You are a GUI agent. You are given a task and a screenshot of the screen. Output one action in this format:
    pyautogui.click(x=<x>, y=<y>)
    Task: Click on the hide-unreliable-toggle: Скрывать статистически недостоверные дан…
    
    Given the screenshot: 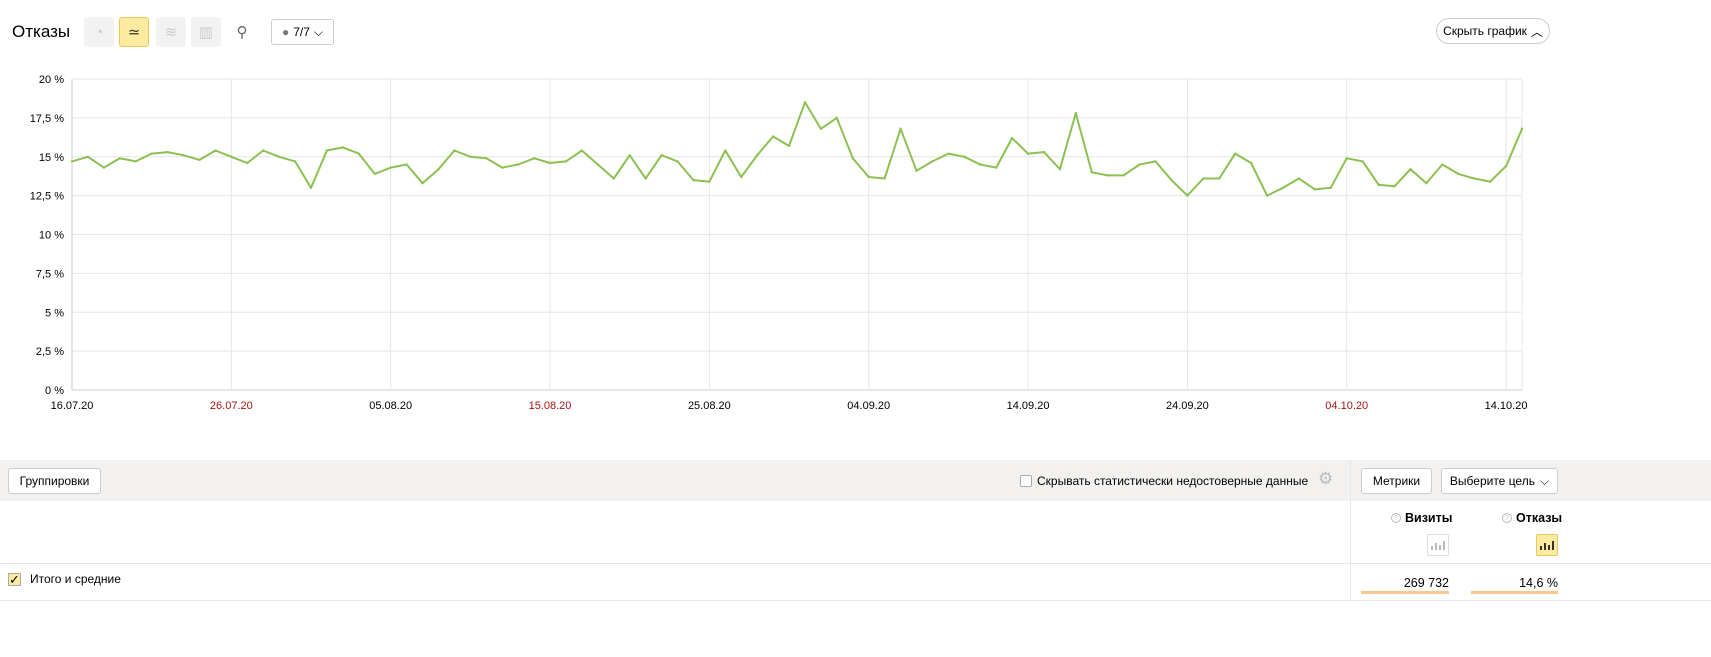 What is the action you would take?
    pyautogui.click(x=1164, y=481)
    